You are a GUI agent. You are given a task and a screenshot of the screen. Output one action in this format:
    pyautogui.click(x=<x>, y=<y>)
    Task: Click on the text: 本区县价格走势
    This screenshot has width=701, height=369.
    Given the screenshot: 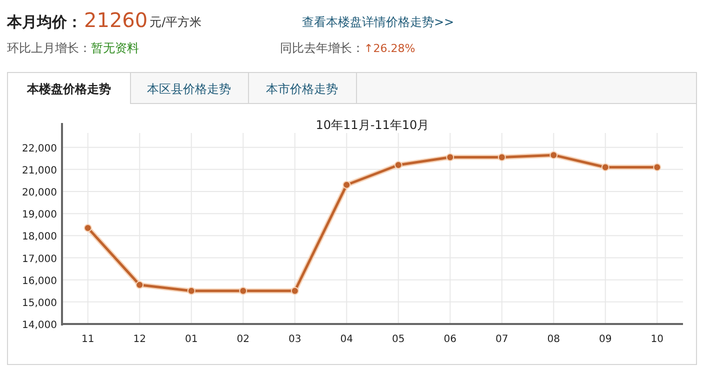 What is the action you would take?
    pyautogui.click(x=189, y=89)
    